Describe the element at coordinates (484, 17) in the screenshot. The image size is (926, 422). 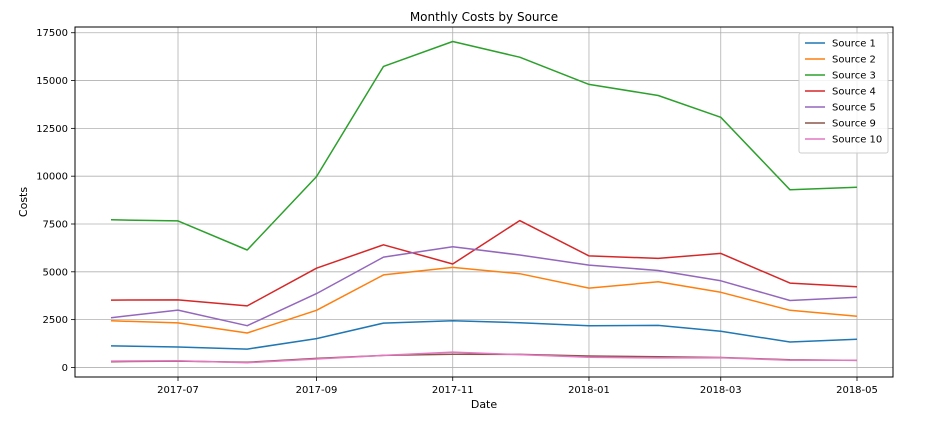
I see `chart-title: Monthly Costs by Source` at that location.